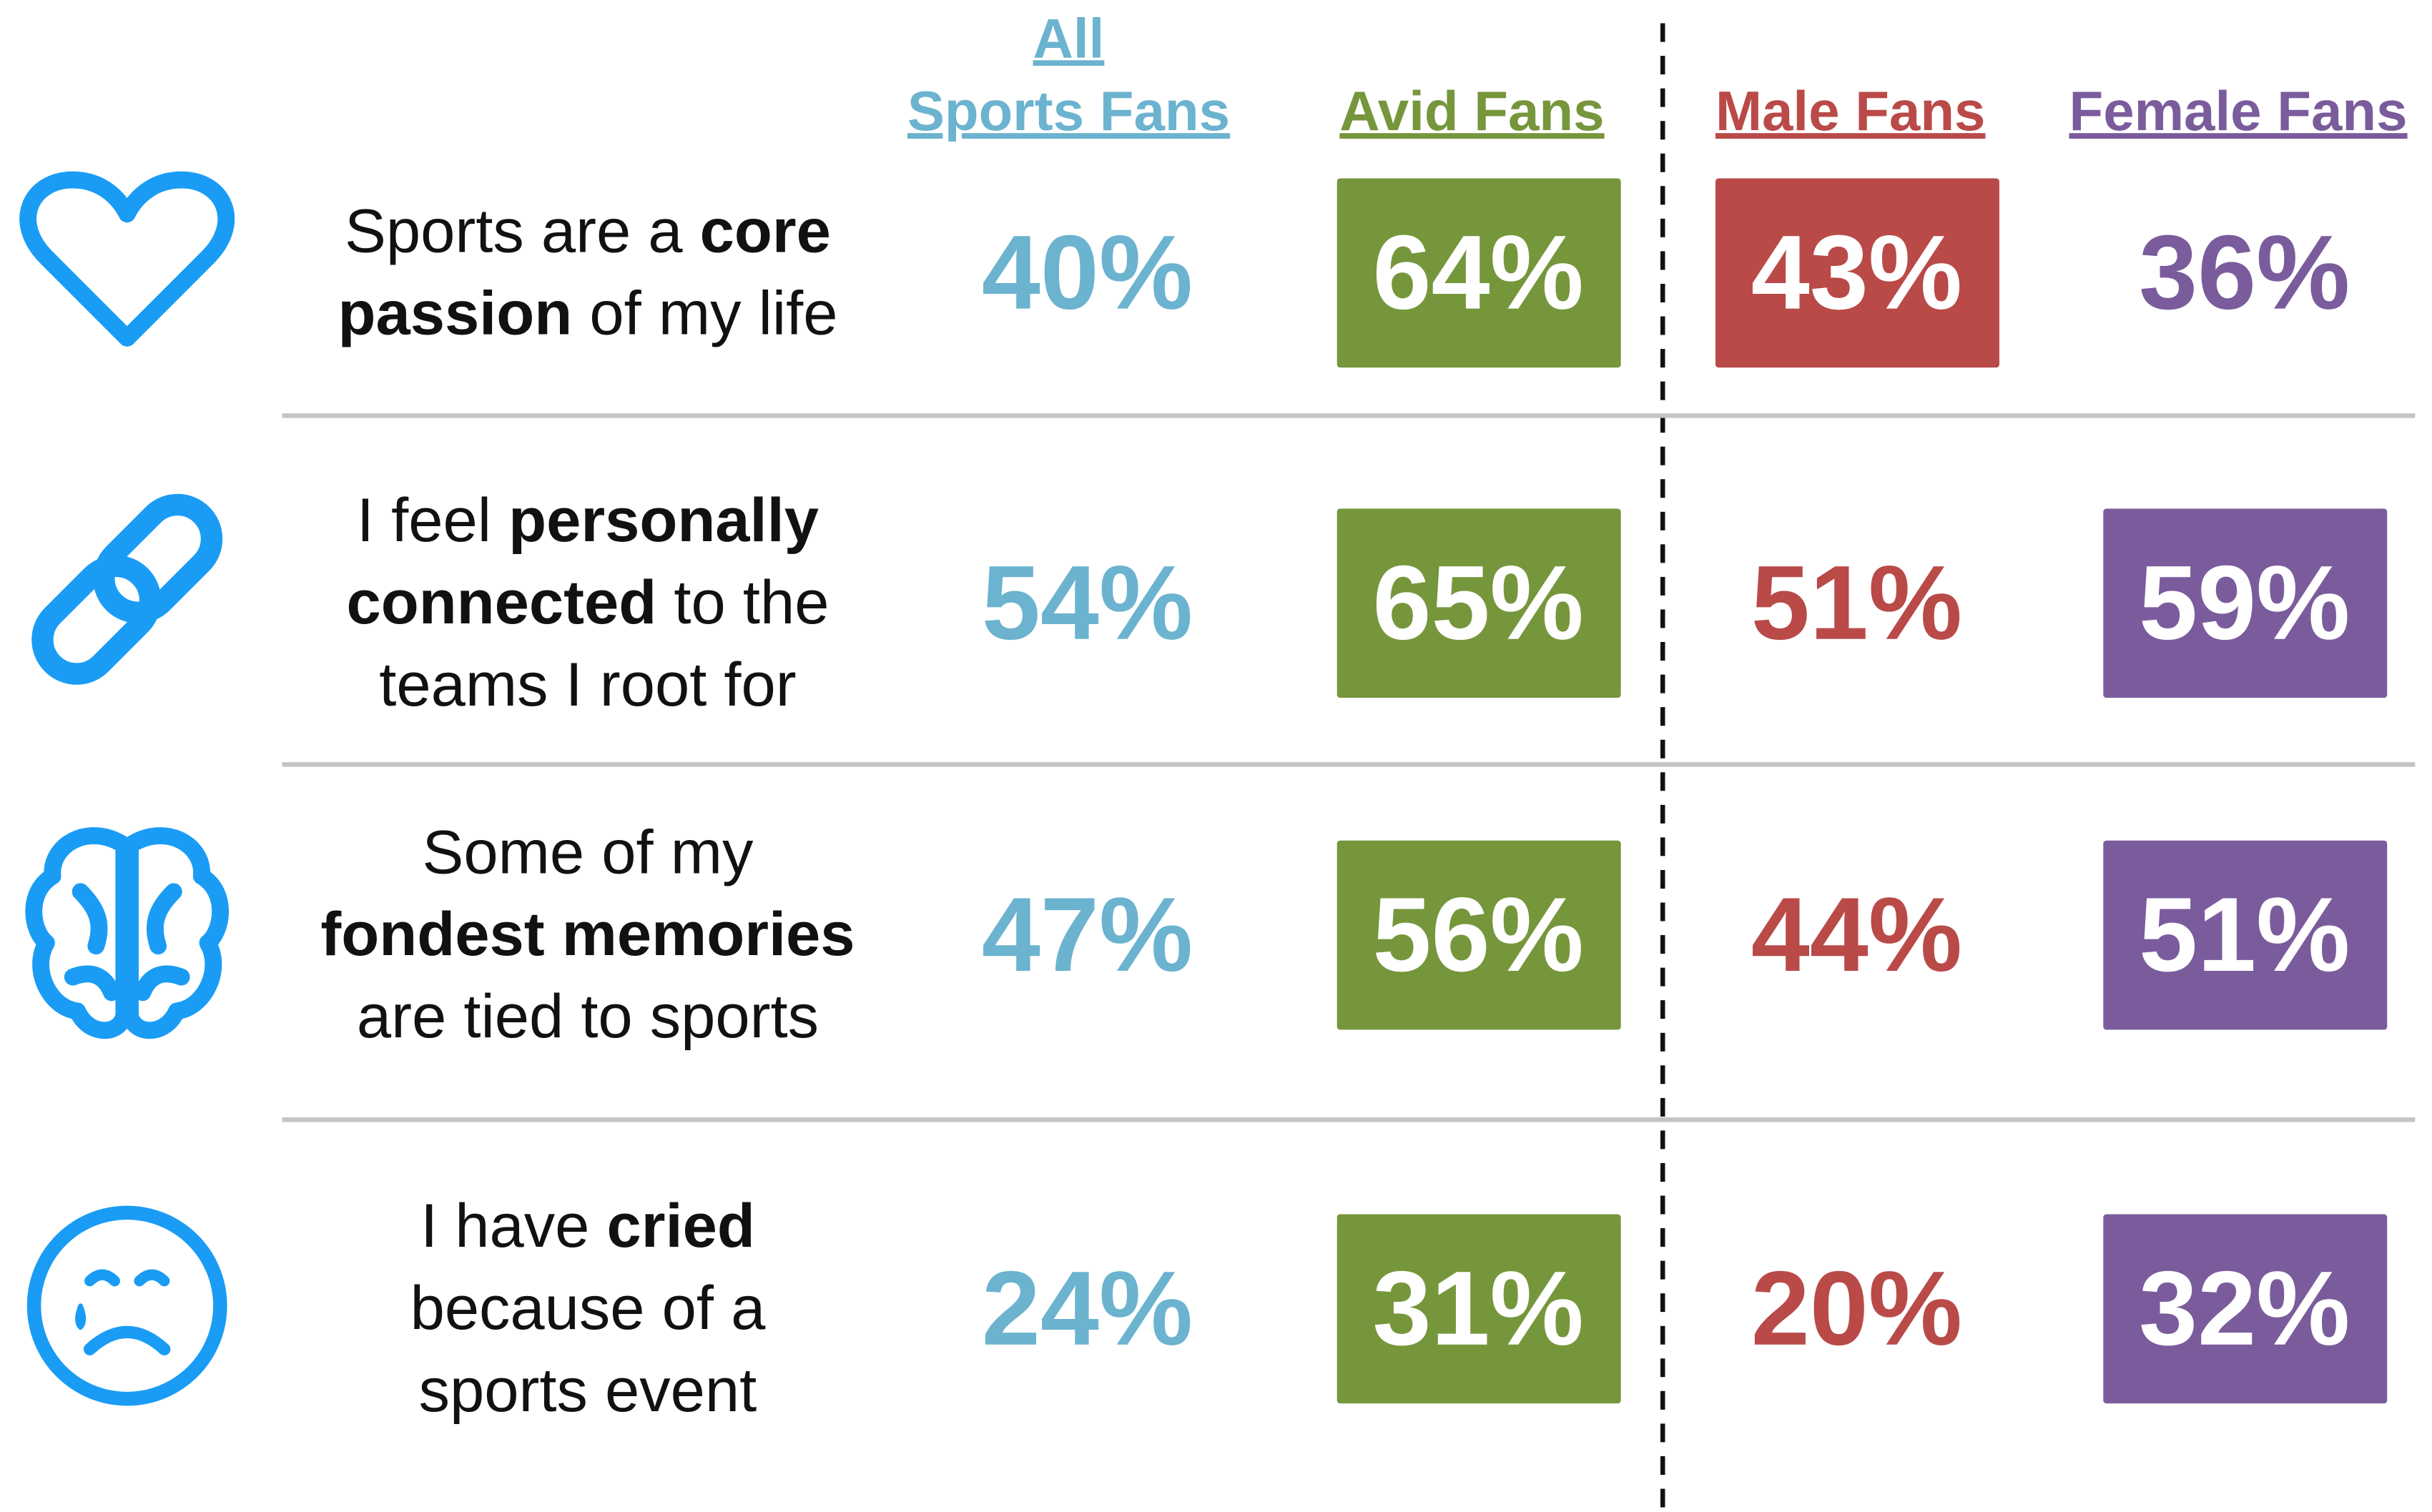 The image size is (2432, 1512). What do you see at coordinates (1850, 110) in the screenshot?
I see `column-header: Male Fans` at bounding box center [1850, 110].